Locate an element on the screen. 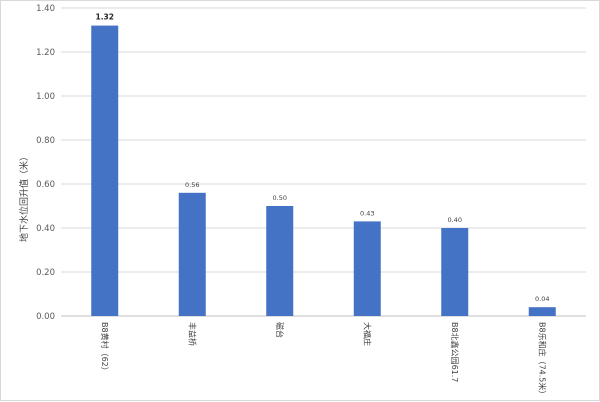 This screenshot has height=402, width=600. y-axis-ticks: 0.00 0.20 0.40 0.60 0.80 1.00 1.20 1.40 is located at coordinates (45, 163).